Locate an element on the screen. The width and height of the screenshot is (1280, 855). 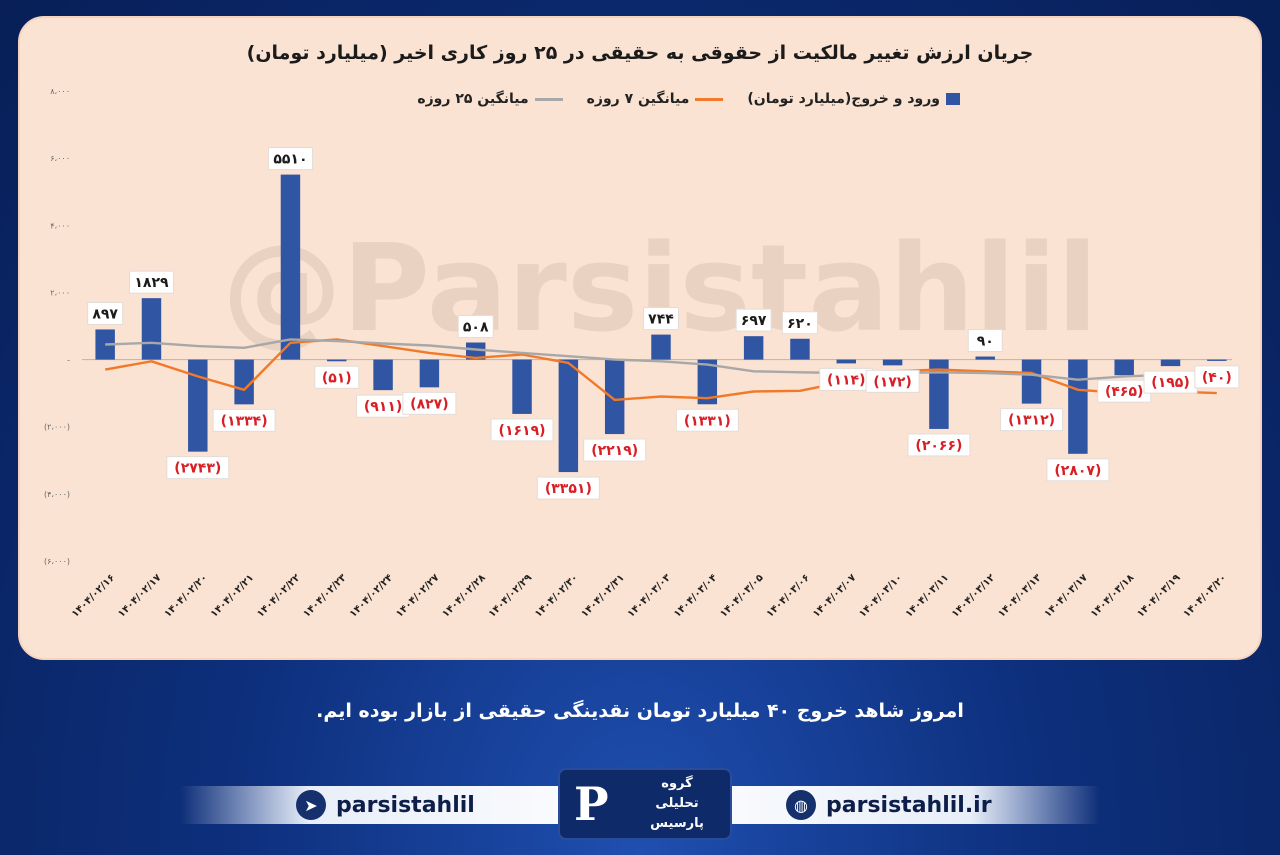
data-label: (۲۰۶۶) is located at coordinates (939, 445).